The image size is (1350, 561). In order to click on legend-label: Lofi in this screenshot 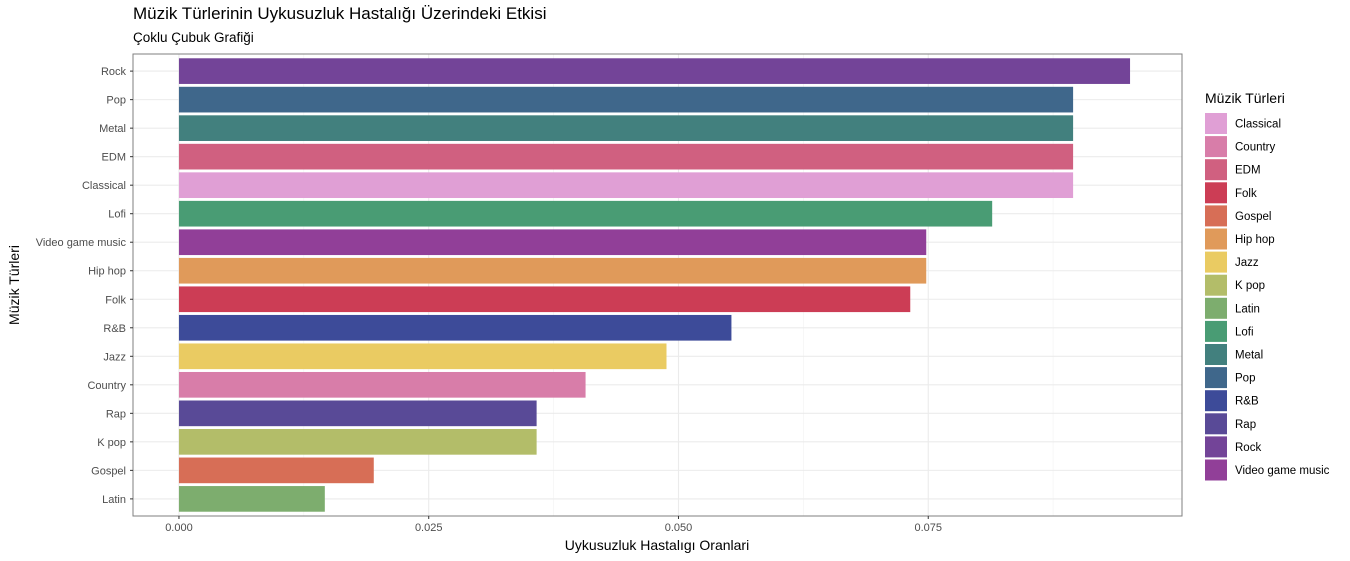, I will do `click(1244, 332)`.